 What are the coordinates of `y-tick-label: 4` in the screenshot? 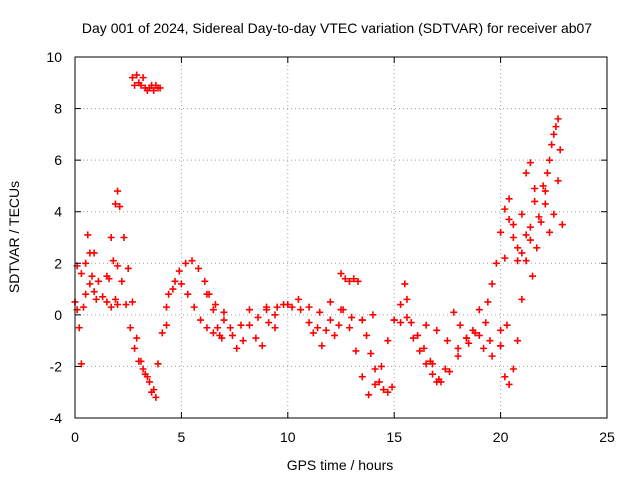 It's located at (58, 212).